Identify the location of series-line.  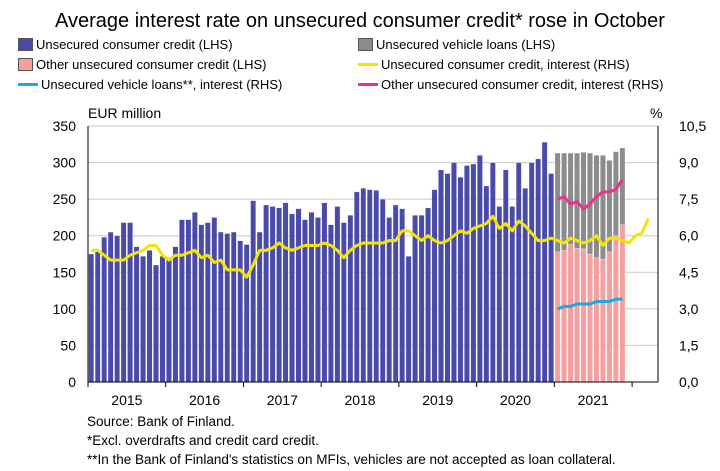
(590, 304).